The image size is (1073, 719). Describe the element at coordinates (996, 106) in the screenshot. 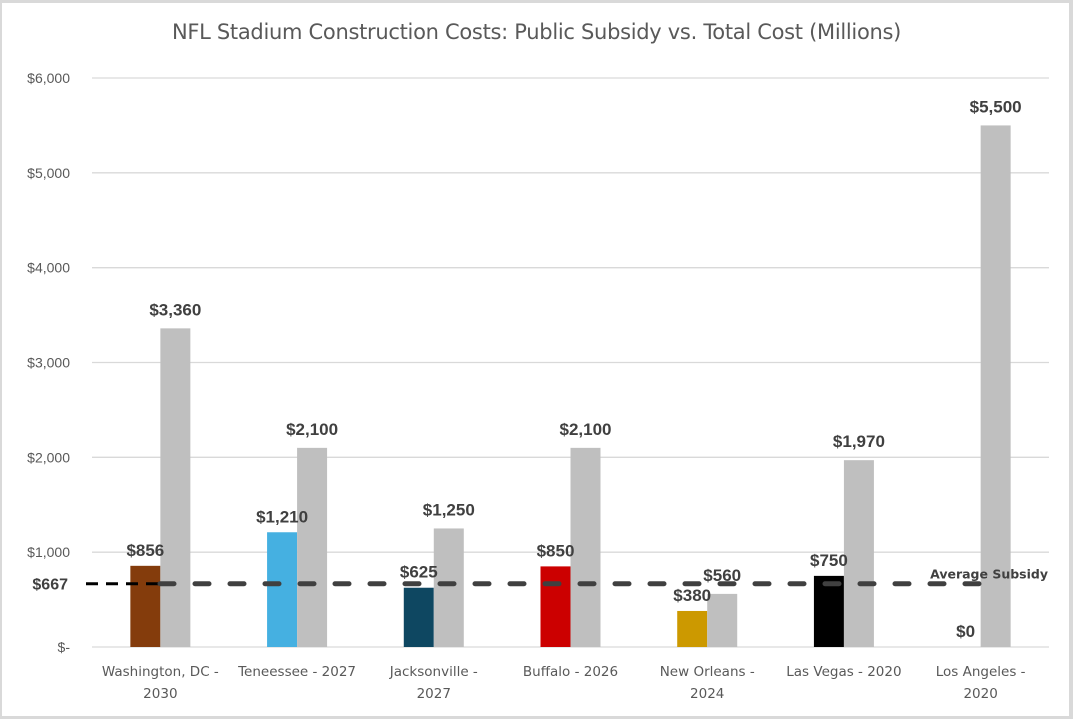

I see `data-label-total-cost: $5,500` at that location.